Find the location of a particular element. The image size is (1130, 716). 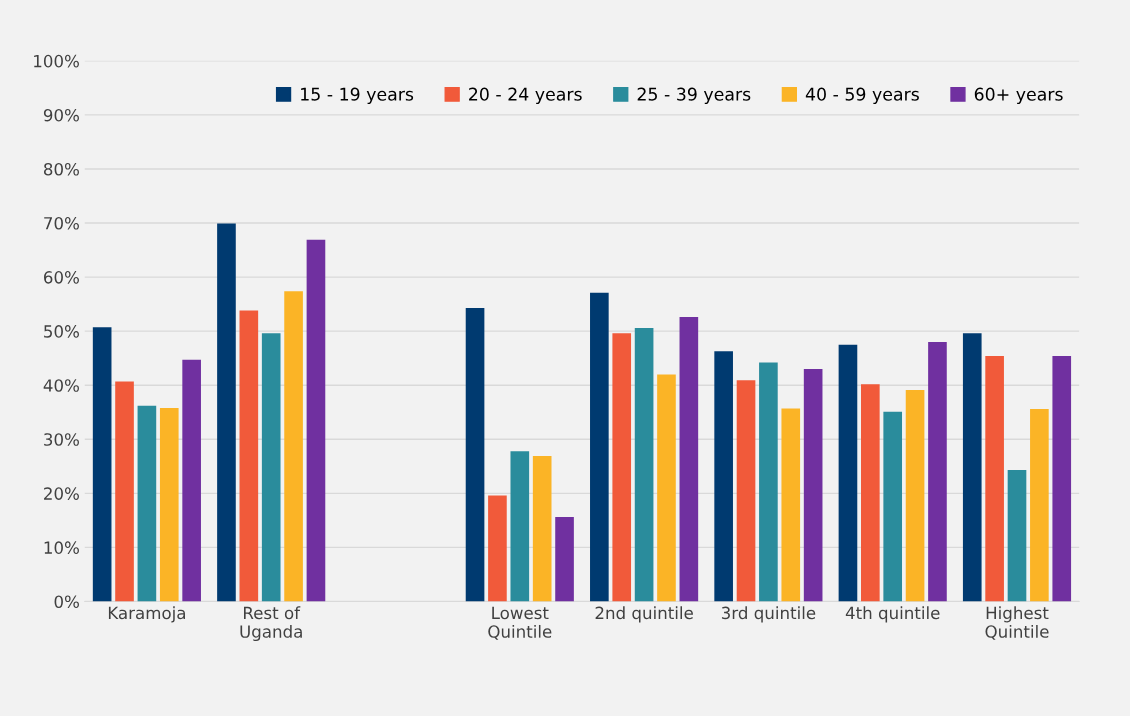

y-tick-label: 60% is located at coordinates (61, 277).